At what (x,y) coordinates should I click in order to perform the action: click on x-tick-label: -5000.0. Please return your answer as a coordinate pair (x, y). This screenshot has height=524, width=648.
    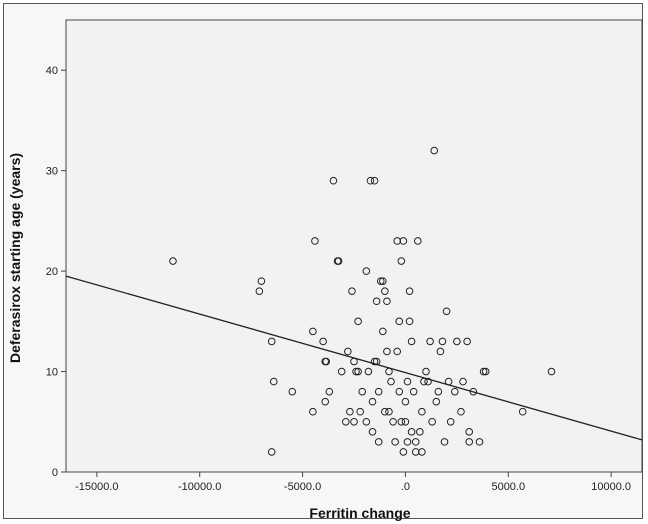
    Looking at the image, I should click on (302, 487).